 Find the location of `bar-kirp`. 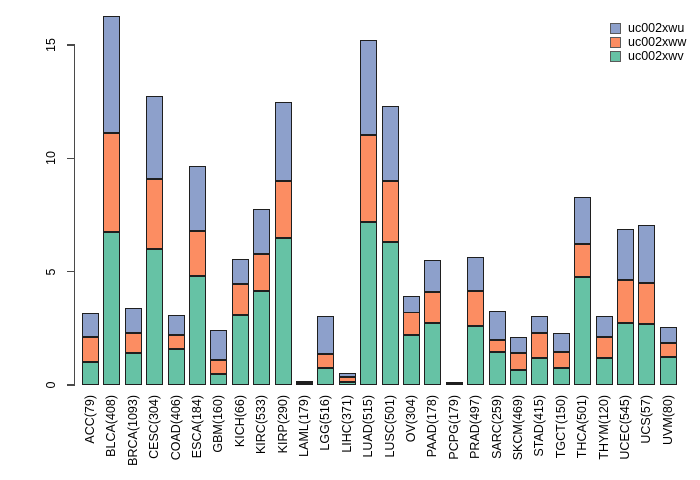

bar-kirp is located at coordinates (283, 243).